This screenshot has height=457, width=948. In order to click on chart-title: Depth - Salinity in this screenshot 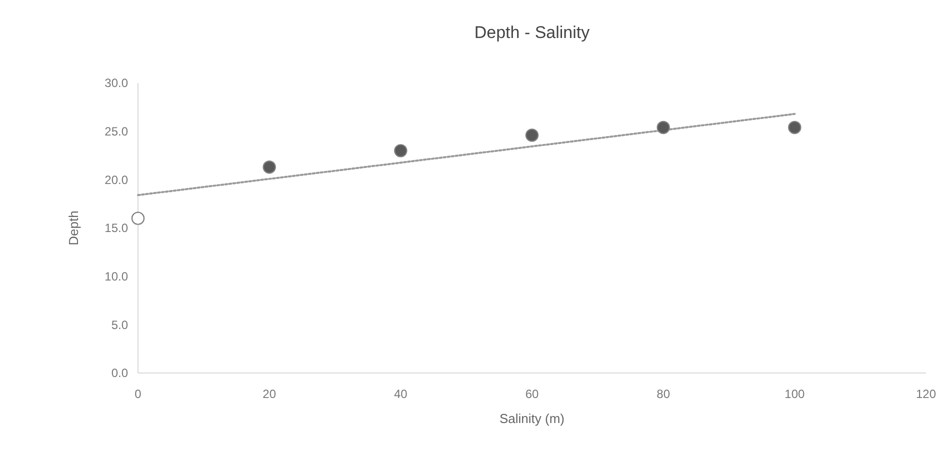, I will do `click(532, 32)`.